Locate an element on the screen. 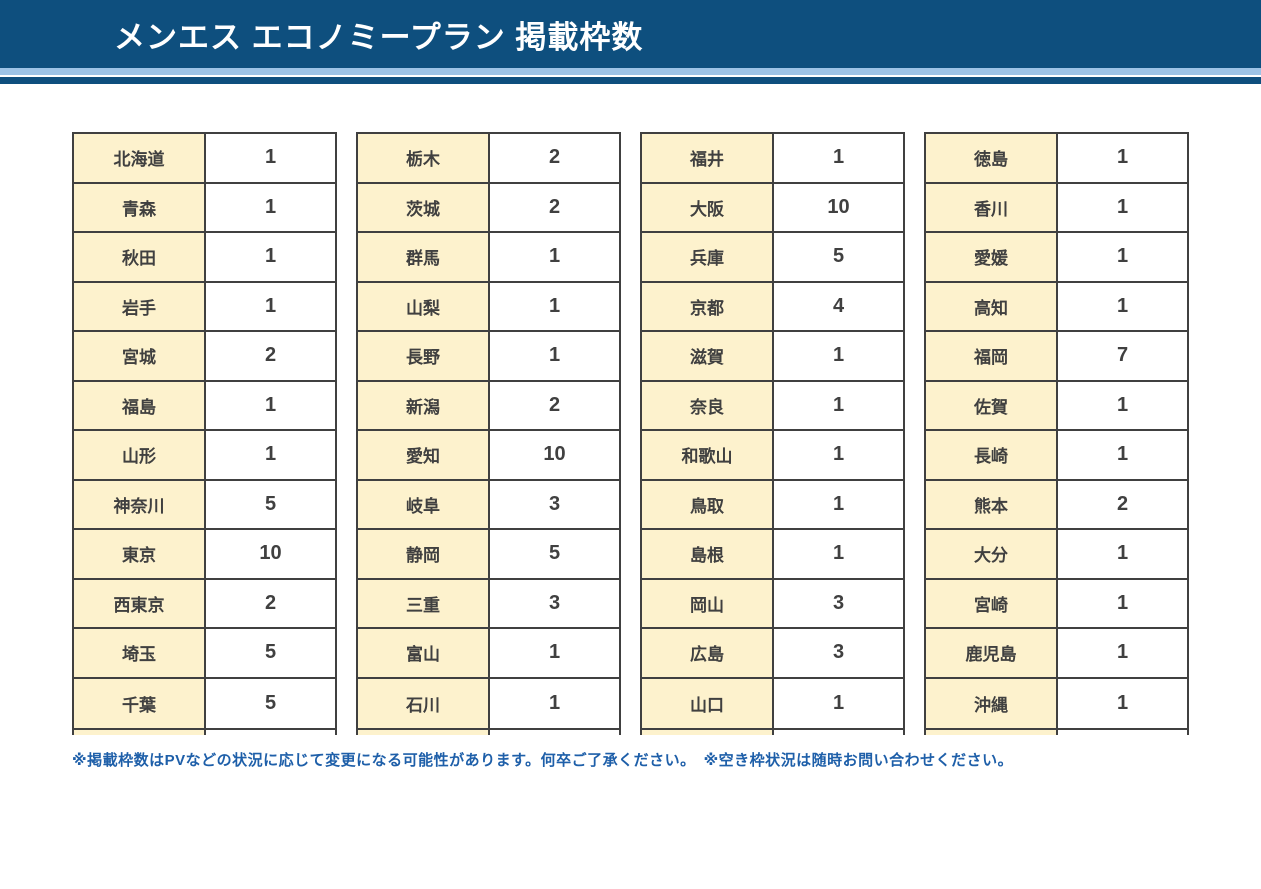  prefecture-name-cell: 静岡 is located at coordinates (424, 554).